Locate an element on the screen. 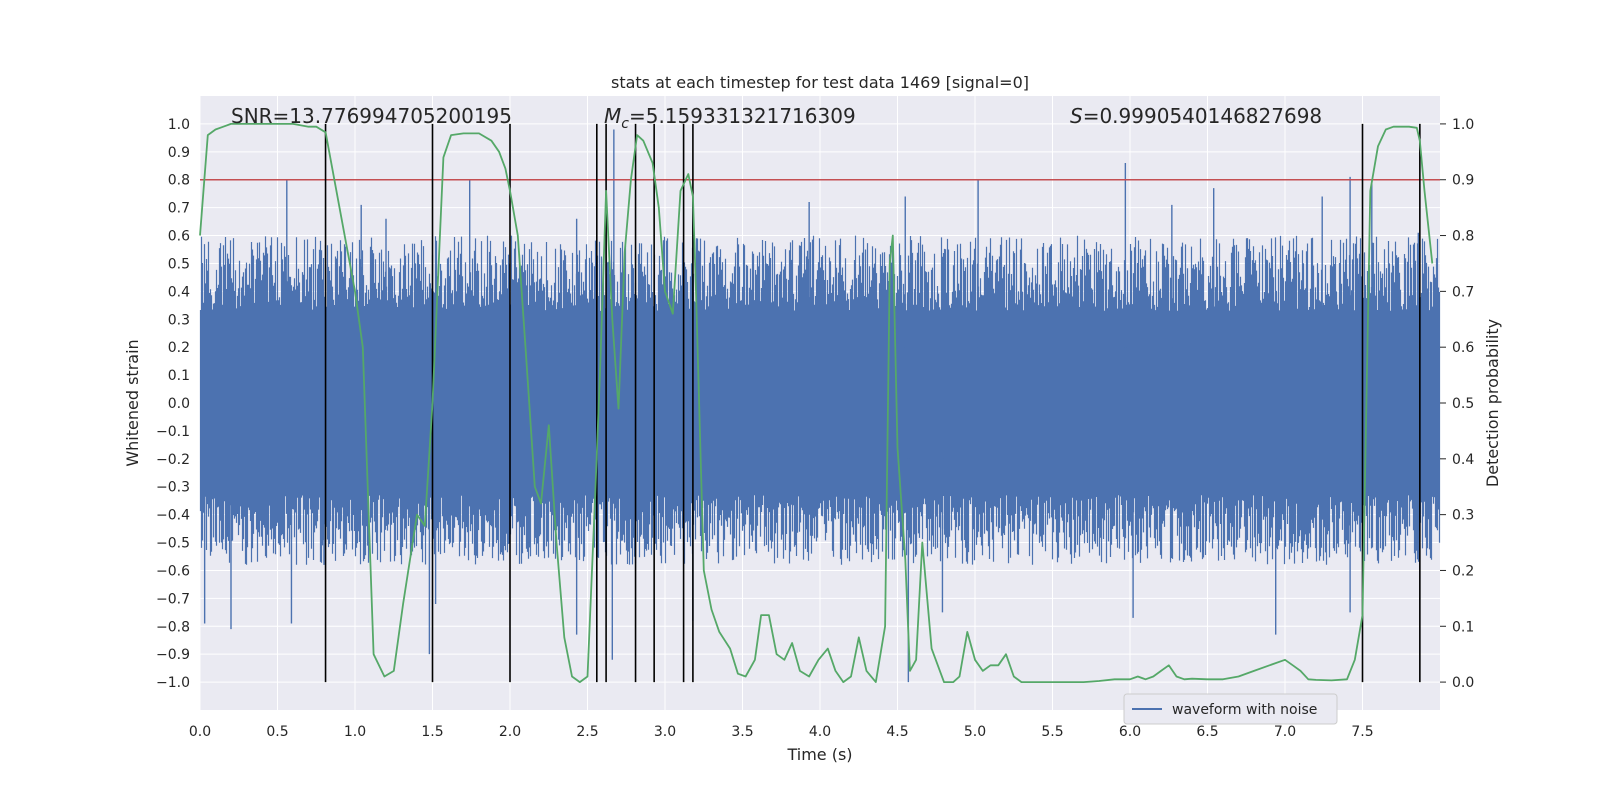  x-tick-label: 1.0 is located at coordinates (355, 732).